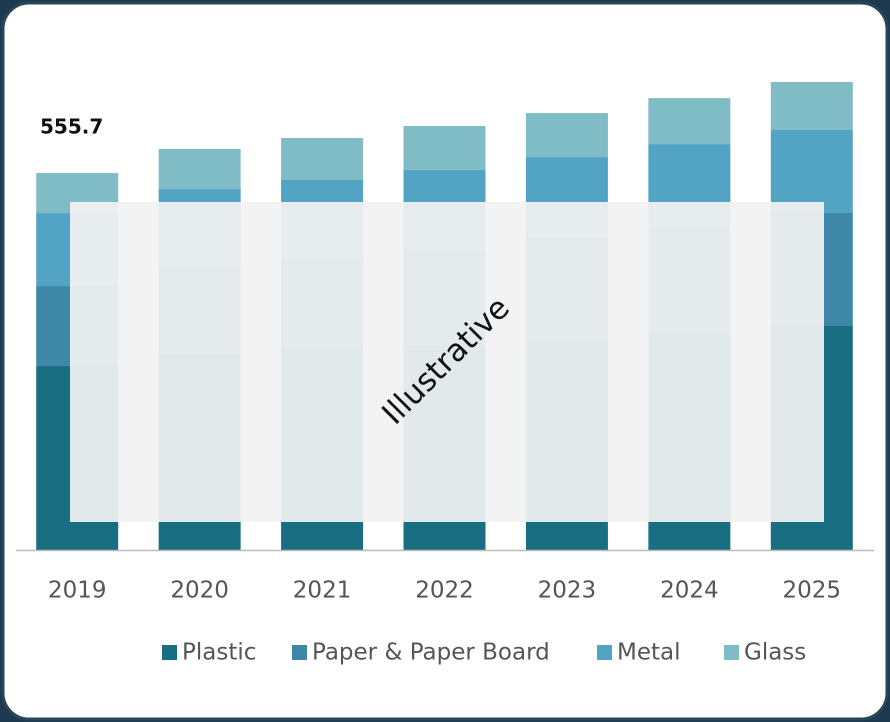 The width and height of the screenshot is (890, 722). What do you see at coordinates (812, 591) in the screenshot?
I see `x-tick-label: 2025` at bounding box center [812, 591].